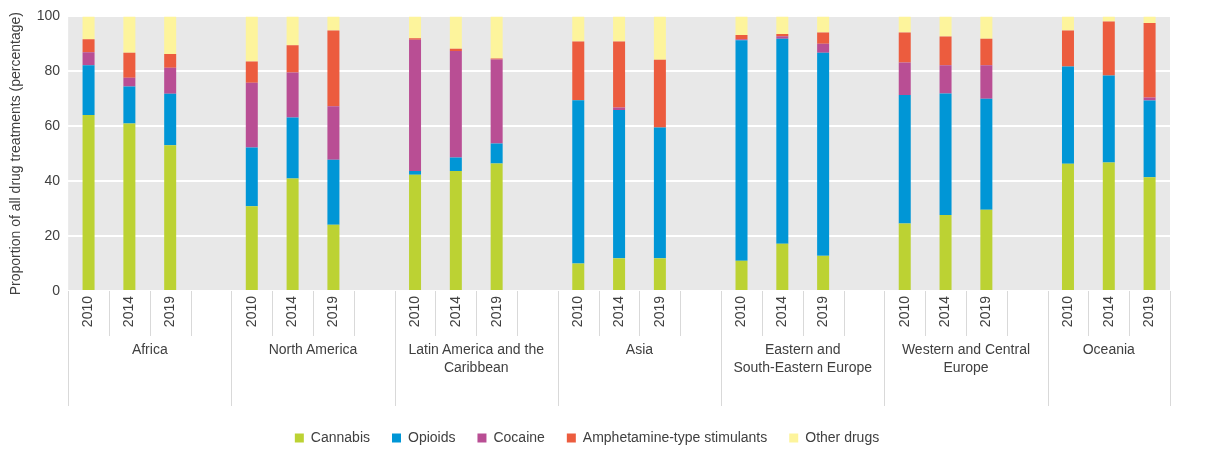 The width and height of the screenshot is (1208, 455). I want to click on legend-label: Amphetamine-type stimulants, so click(675, 436).